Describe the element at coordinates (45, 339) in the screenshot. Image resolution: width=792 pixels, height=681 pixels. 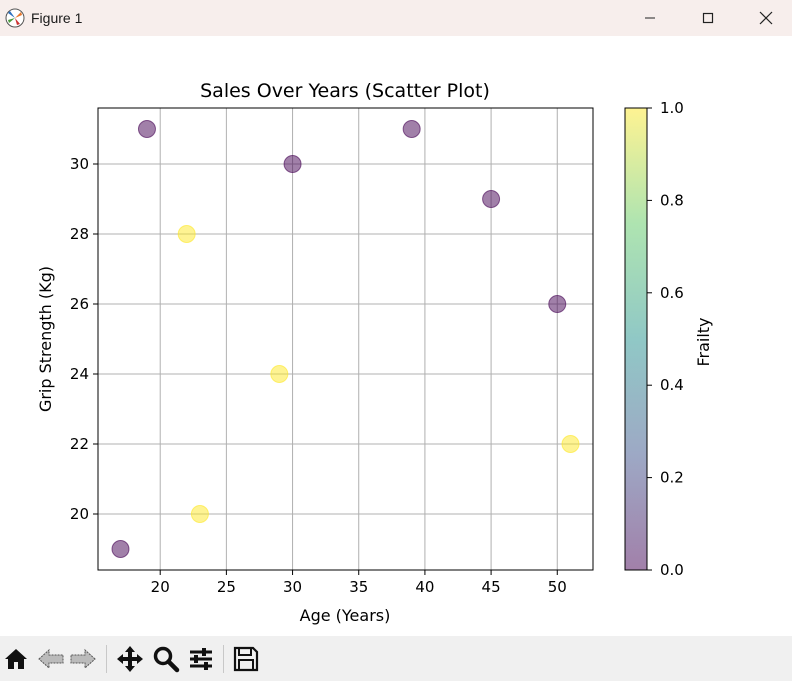
I see `y-axis-label: Grip Strength (Kg)` at that location.